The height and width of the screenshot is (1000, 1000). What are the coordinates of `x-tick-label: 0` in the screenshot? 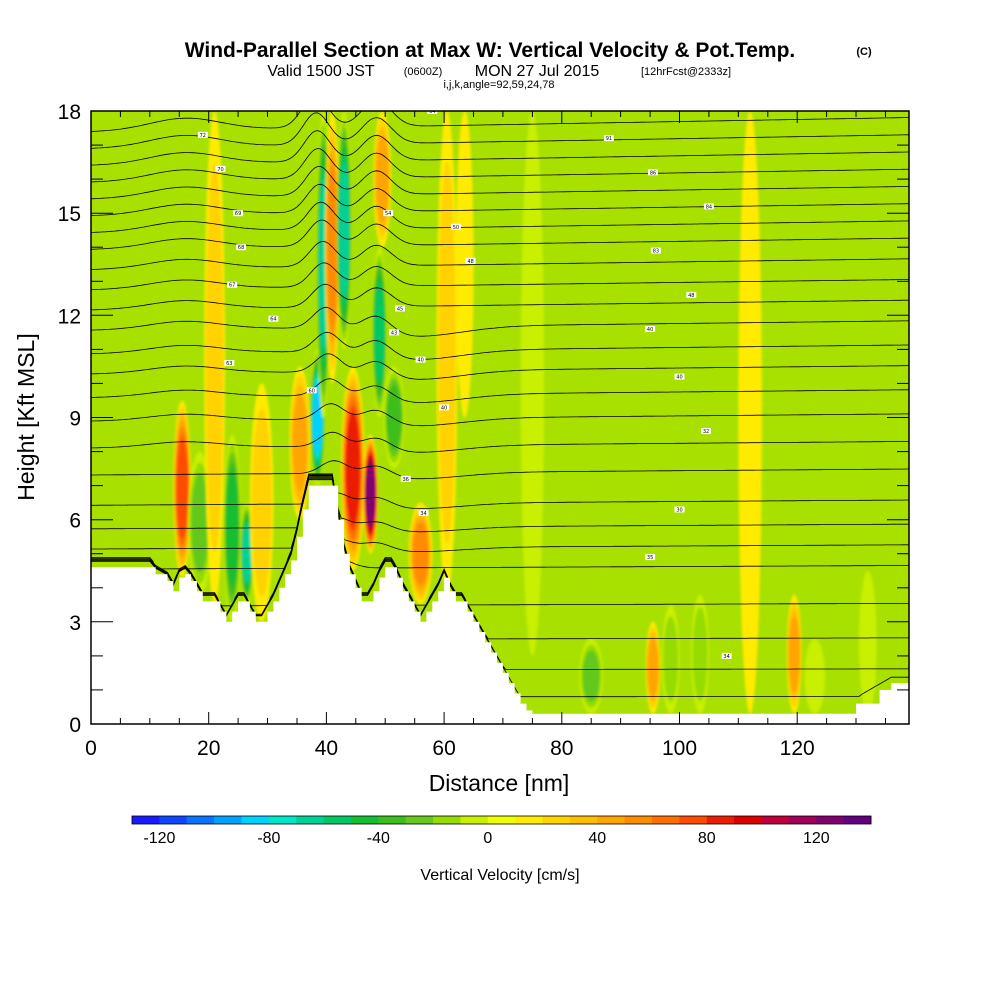 It's located at (91, 748).